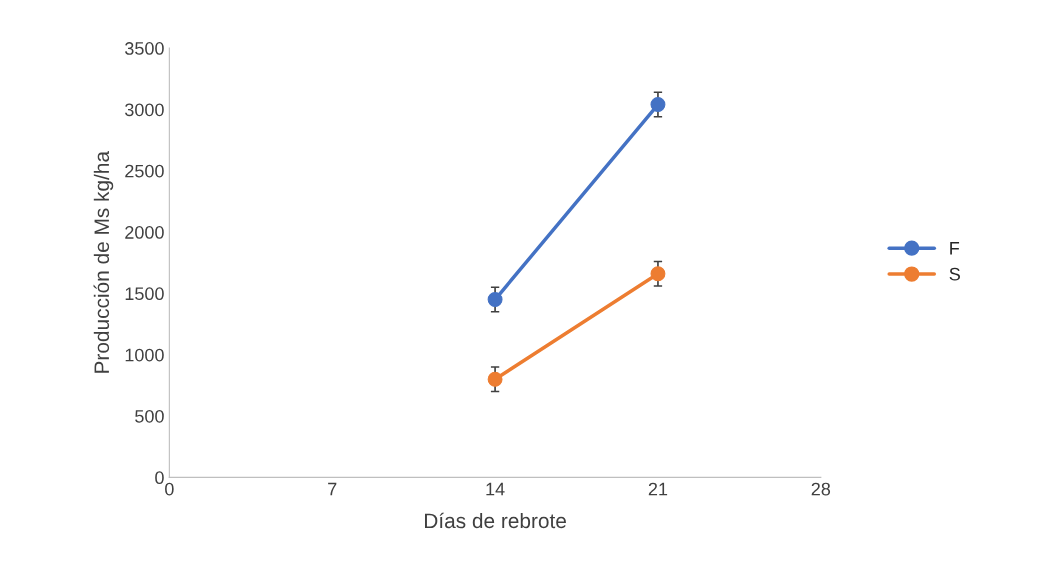 The image size is (1039, 580). What do you see at coordinates (821, 489) in the screenshot?
I see `x-tick-label: 28` at bounding box center [821, 489].